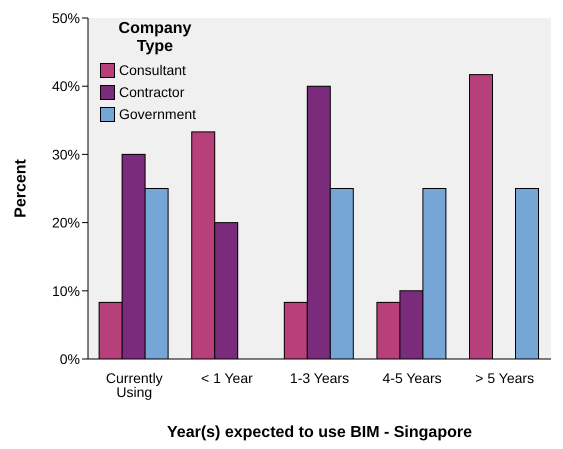 The width and height of the screenshot is (563, 449). Describe the element at coordinates (155, 38) in the screenshot. I see `legend-title: Company Type` at that location.